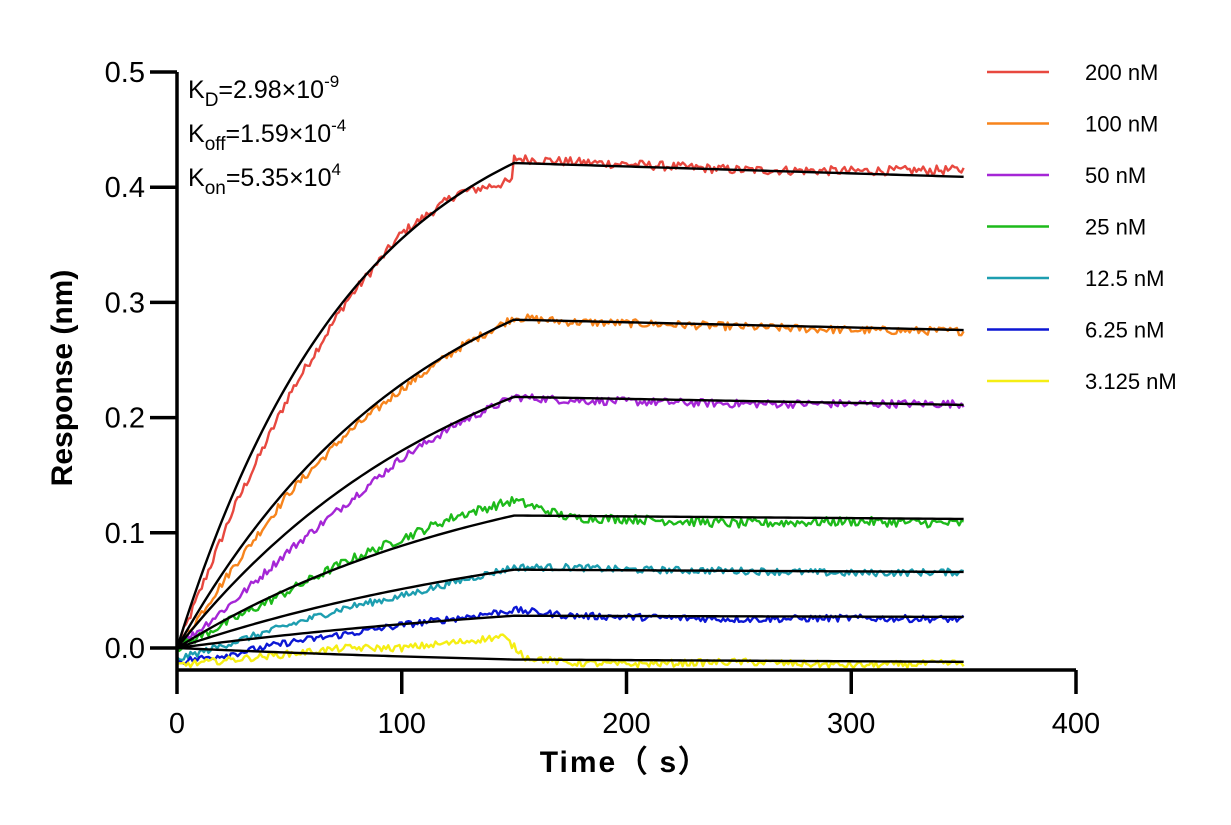 The image size is (1231, 825). Describe the element at coordinates (125, 534) in the screenshot. I see `y-tick-label-1: 0.1` at that location.